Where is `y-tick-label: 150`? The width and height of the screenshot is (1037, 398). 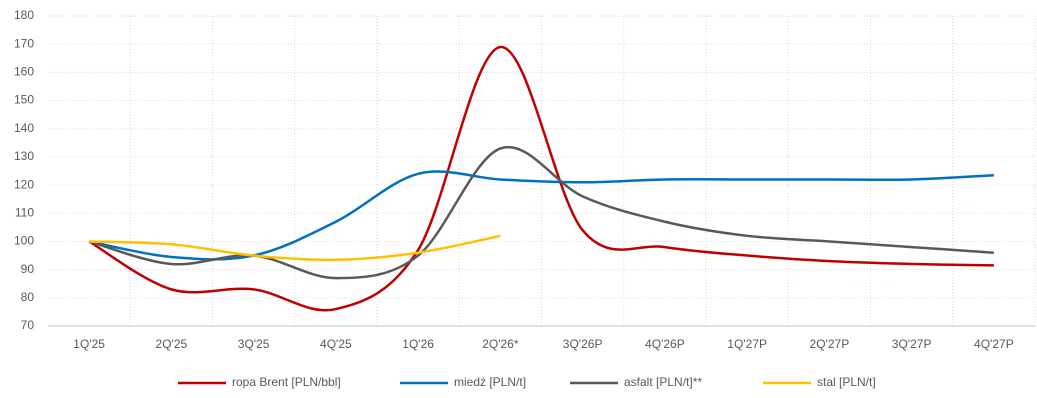
y-tick-label: 150 is located at coordinates (24, 100).